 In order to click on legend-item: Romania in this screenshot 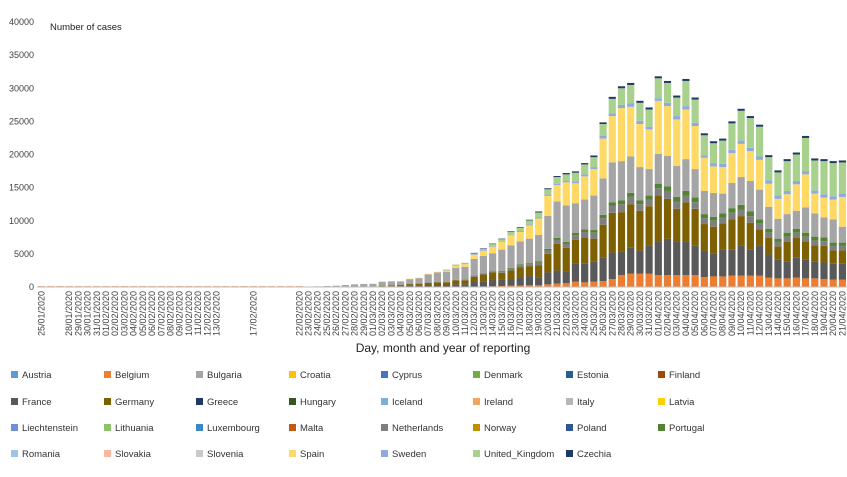, I will do `click(36, 454)`.